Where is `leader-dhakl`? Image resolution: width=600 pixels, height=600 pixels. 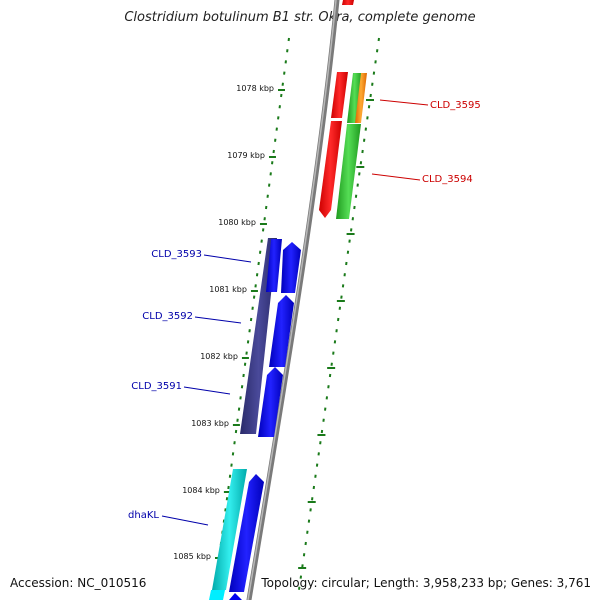 leader-dhakl is located at coordinates (185, 520).